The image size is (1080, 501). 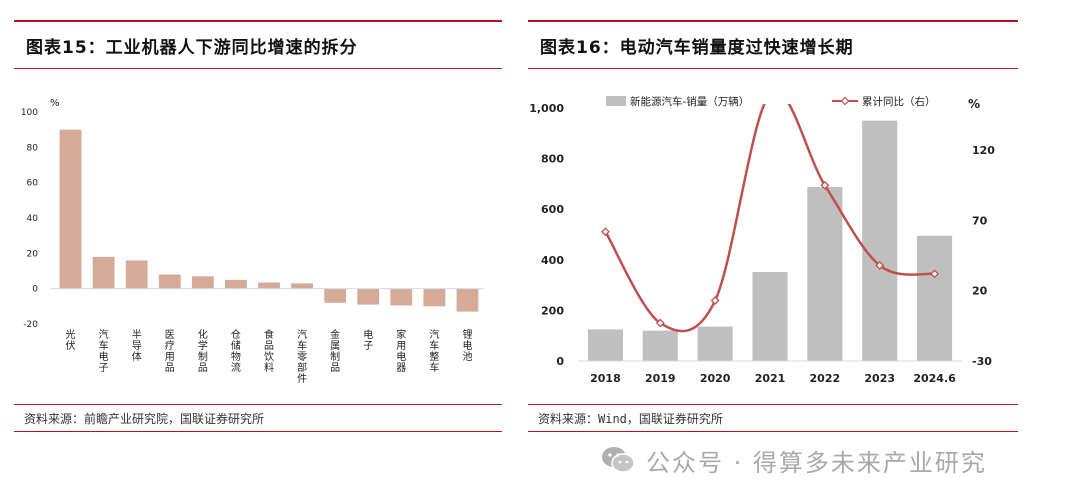 I want to click on right-y-tick-label: 120, so click(x=983, y=150).